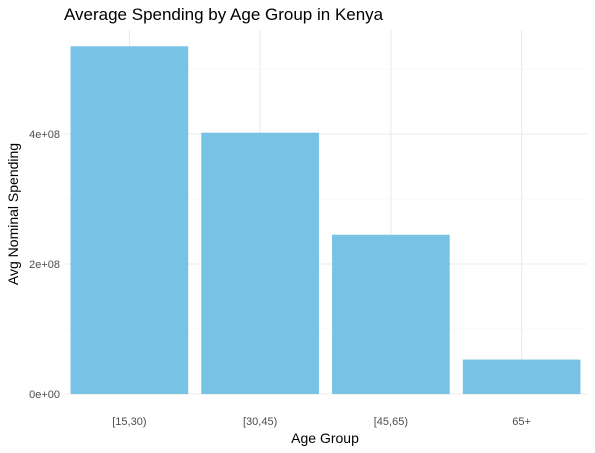  Describe the element at coordinates (521, 422) in the screenshot. I see `x-tick-label: 65+` at that location.